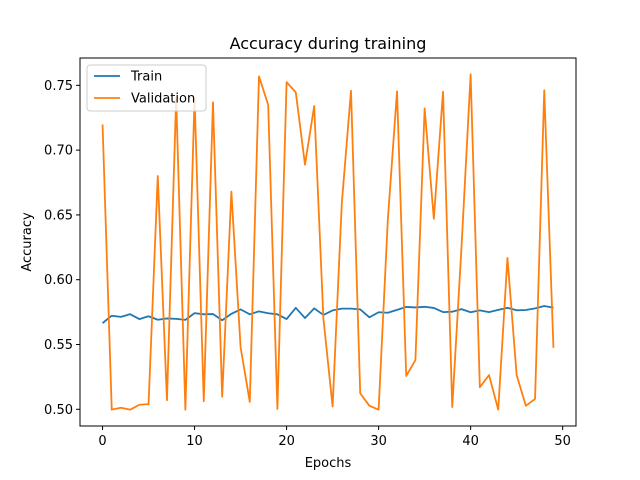  I want to click on y-tick-label: 0.55, so click(58, 345).